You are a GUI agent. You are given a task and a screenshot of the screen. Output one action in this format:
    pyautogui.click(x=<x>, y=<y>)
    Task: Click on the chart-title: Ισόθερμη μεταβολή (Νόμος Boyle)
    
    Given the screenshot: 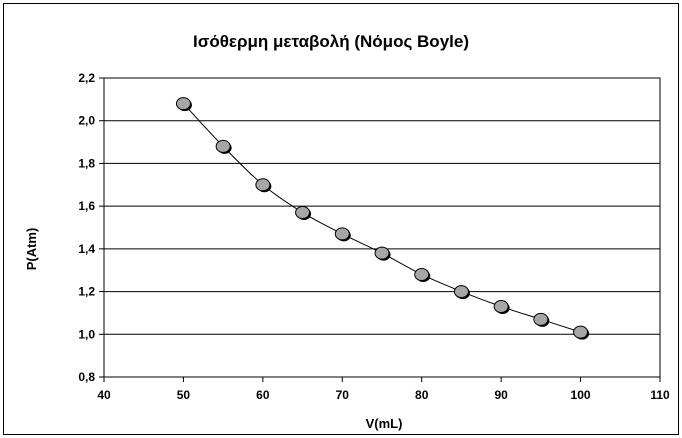 What is the action you would take?
    pyautogui.click(x=331, y=41)
    